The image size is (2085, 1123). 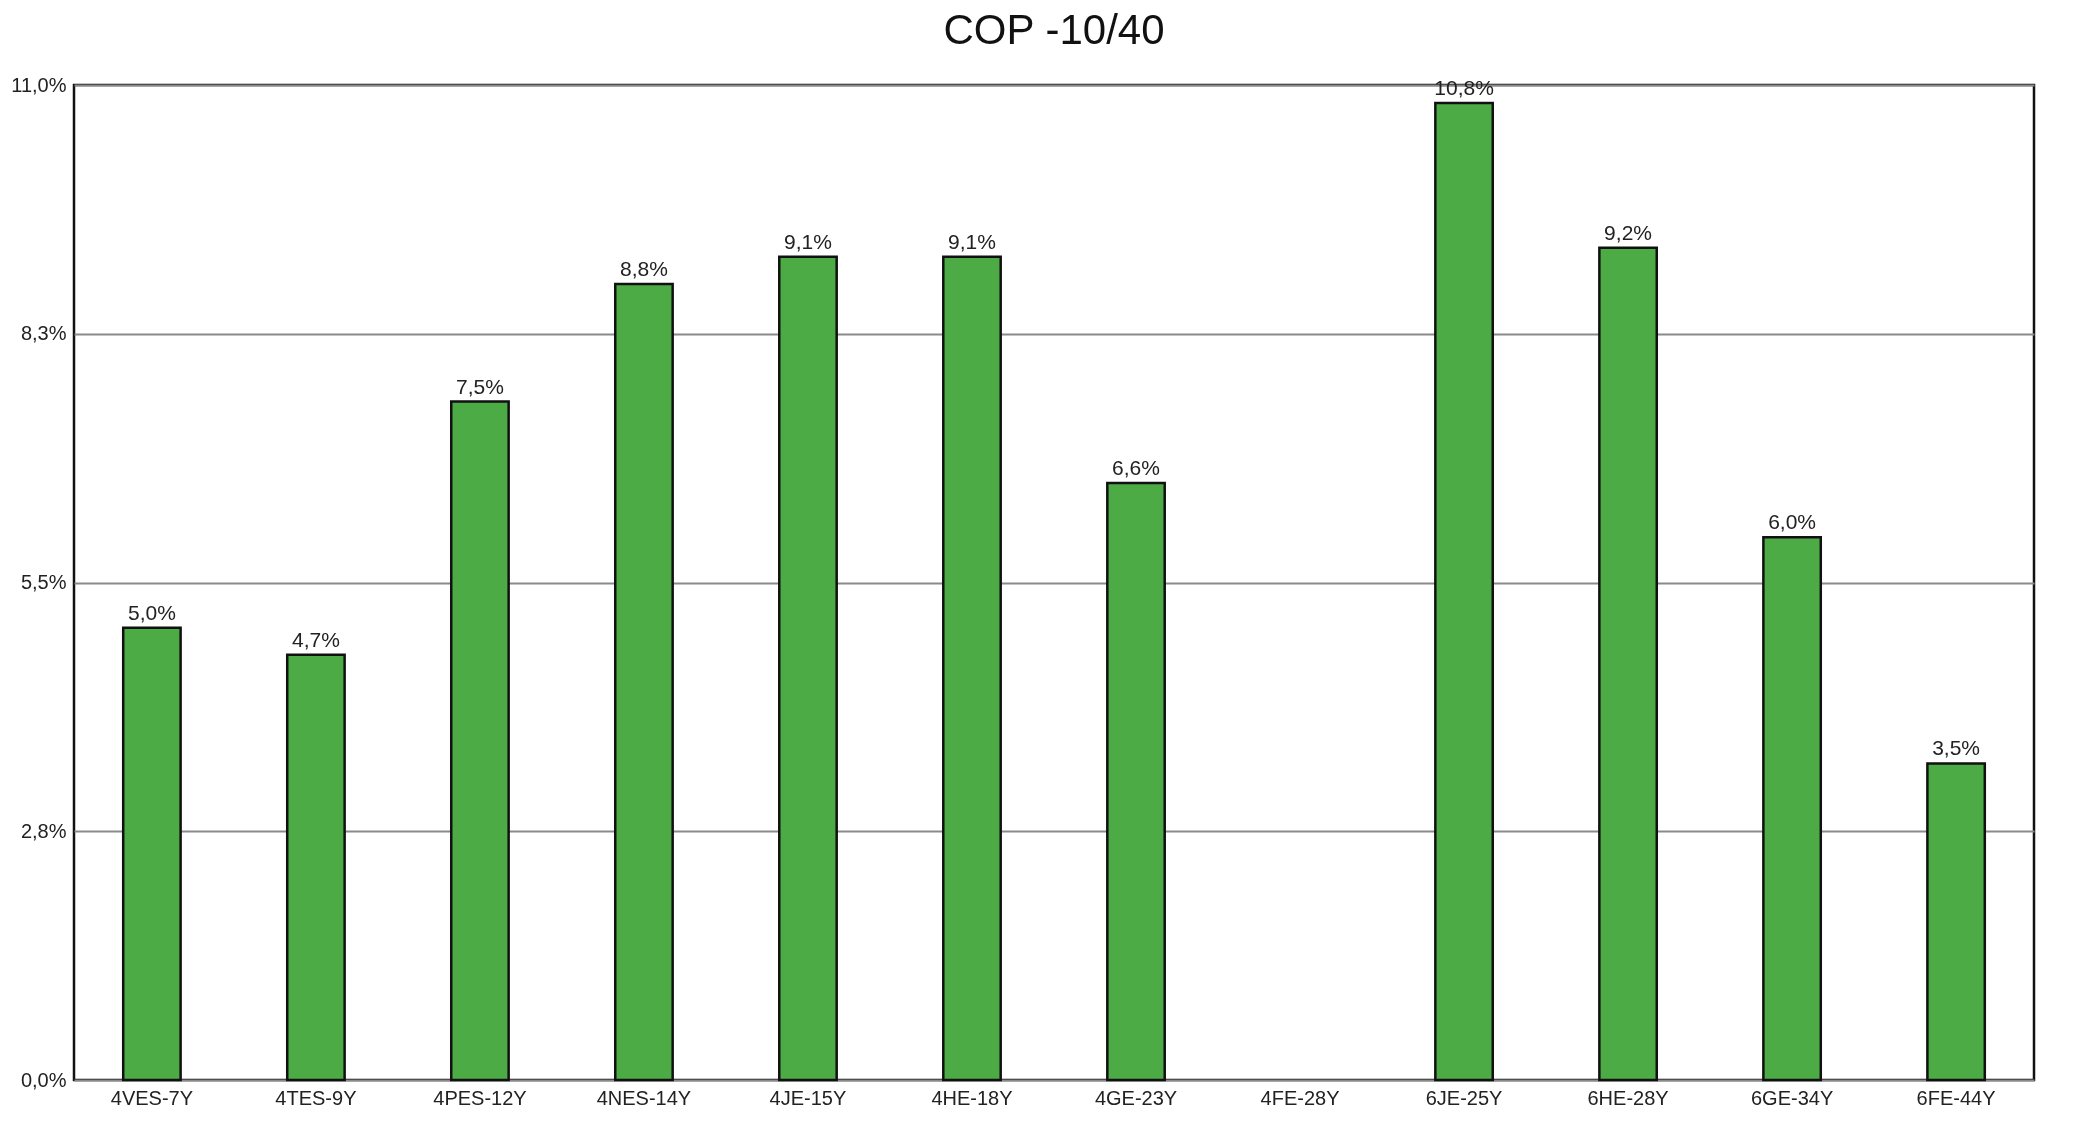 What do you see at coordinates (316, 1097) in the screenshot?
I see `x-tick-label: 4TES-9Y` at bounding box center [316, 1097].